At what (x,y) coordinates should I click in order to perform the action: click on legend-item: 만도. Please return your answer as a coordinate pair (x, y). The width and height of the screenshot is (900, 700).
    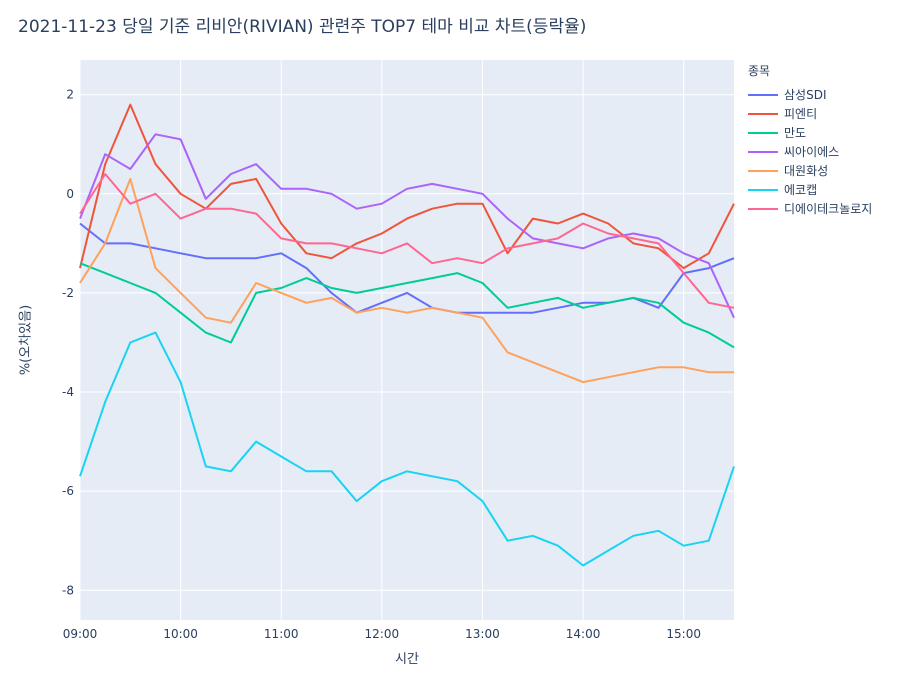
    Looking at the image, I should click on (810, 132).